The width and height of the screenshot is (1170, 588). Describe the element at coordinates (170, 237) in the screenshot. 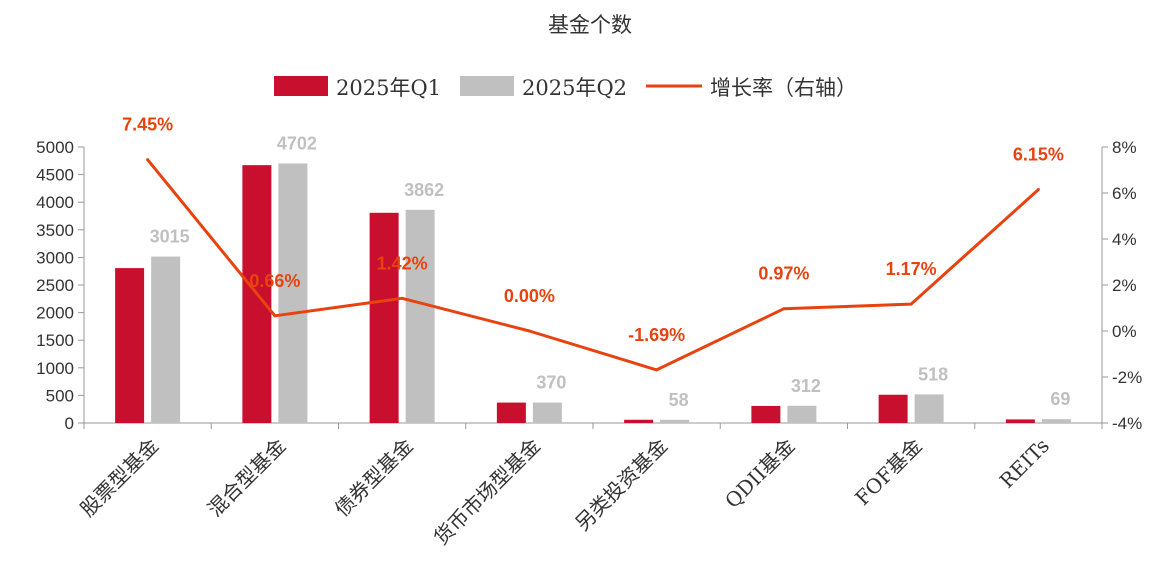

I see `bar-value-label-q2: 3015` at that location.